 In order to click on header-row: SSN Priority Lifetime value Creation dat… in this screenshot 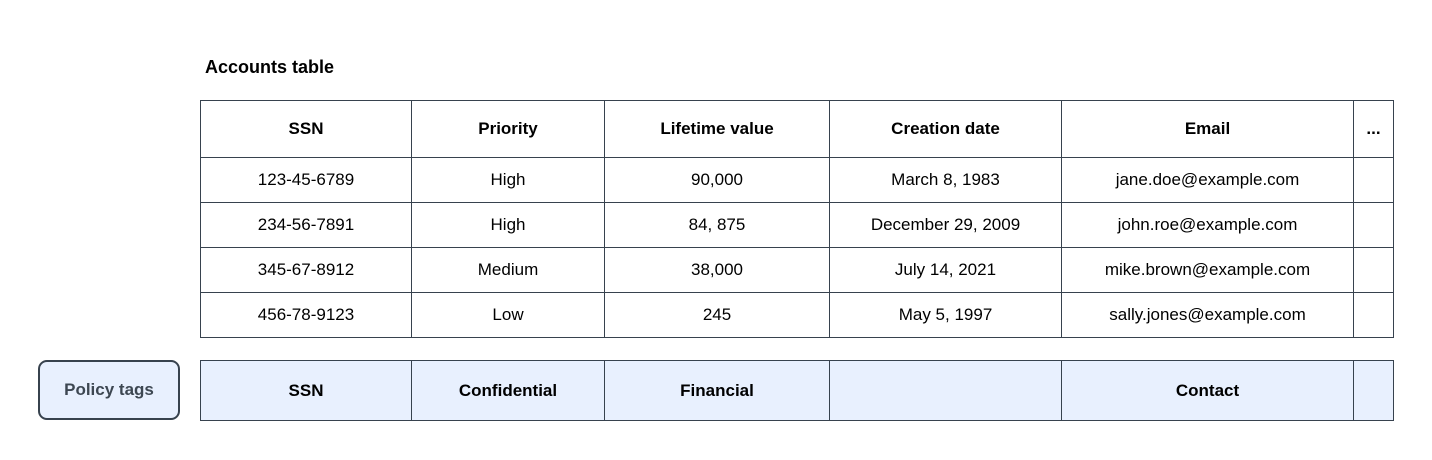, I will do `click(797, 129)`.